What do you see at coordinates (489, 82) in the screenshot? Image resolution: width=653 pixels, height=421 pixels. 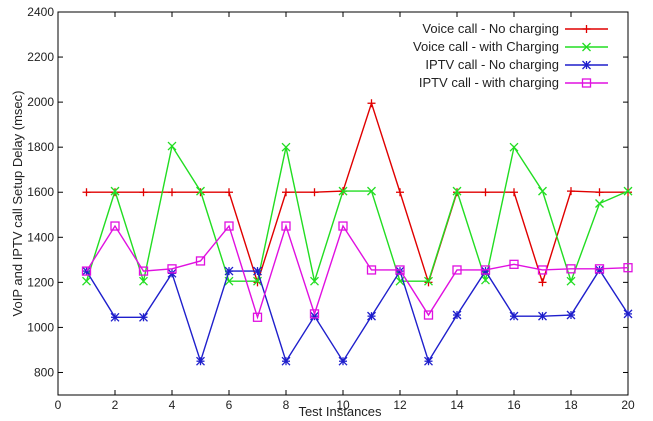 I see `legend-label: IPTV call - with charging` at bounding box center [489, 82].